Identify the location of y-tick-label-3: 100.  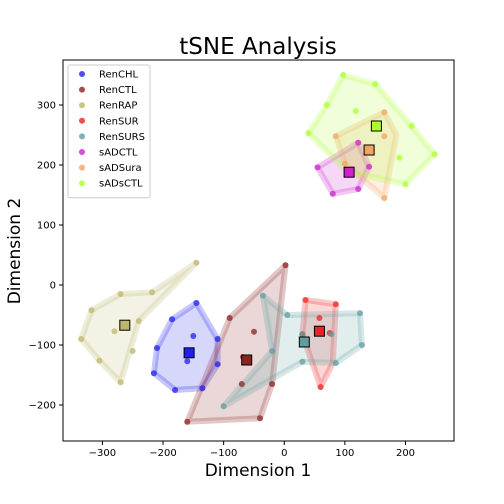
(46, 226).